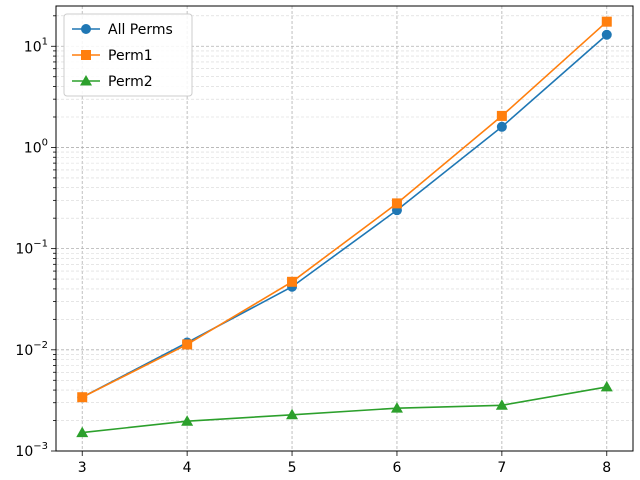 This screenshot has height=480, width=640. What do you see at coordinates (606, 468) in the screenshot?
I see `x-tick-label: 8` at bounding box center [606, 468].